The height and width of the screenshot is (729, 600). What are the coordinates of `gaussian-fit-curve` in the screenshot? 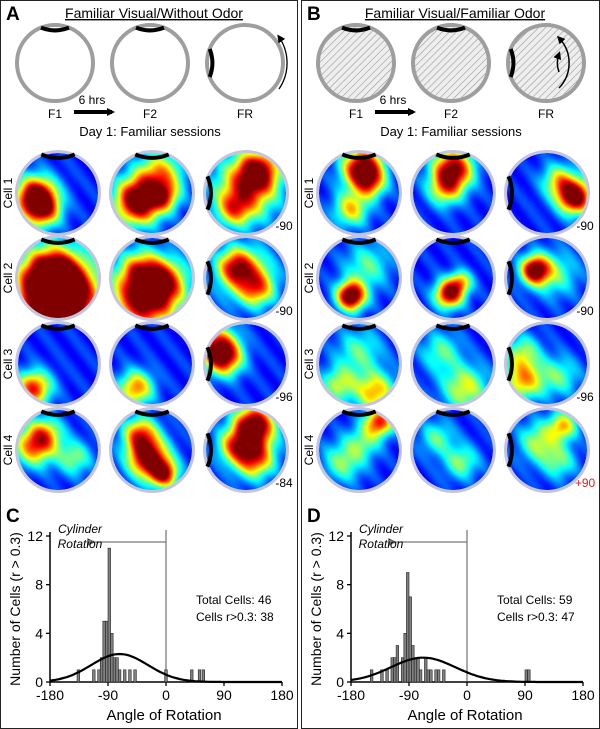 It's located at (466, 670).